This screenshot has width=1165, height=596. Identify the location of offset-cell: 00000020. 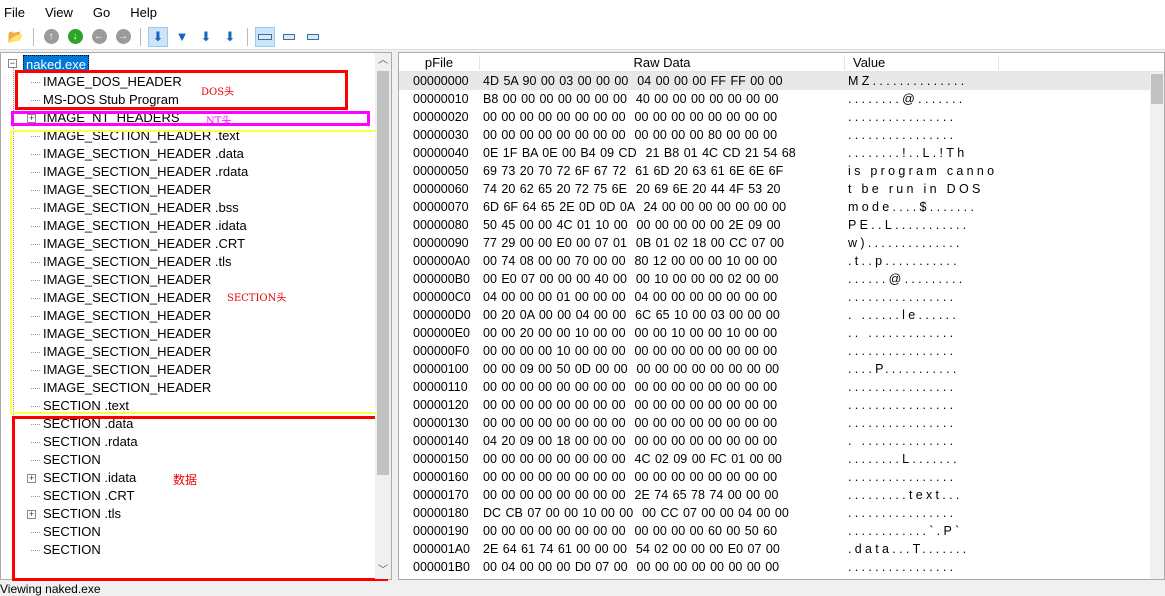
(441, 117).